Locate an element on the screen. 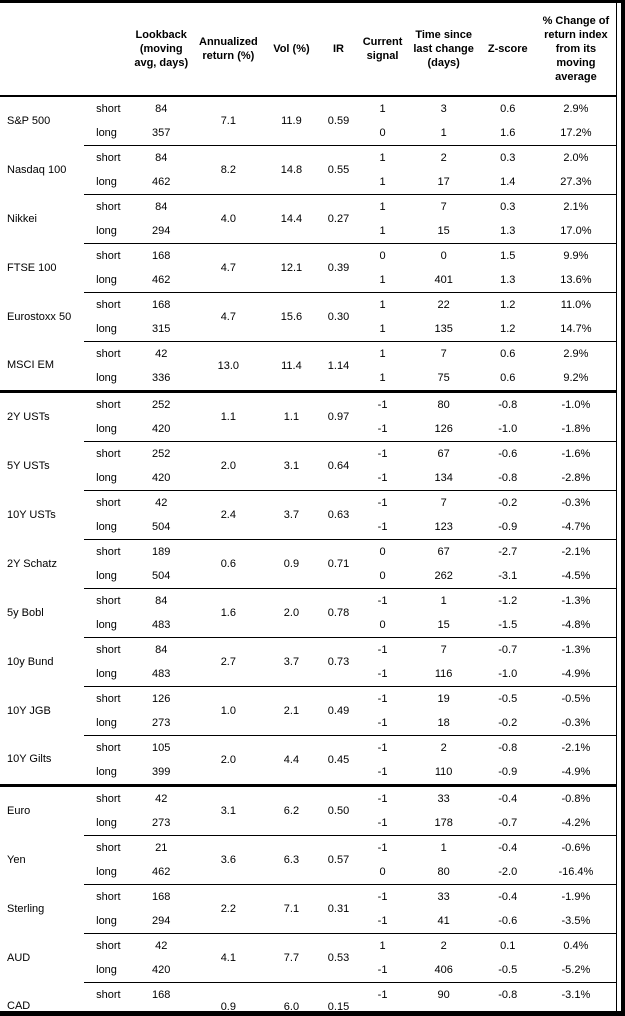  zscore-value: 1.5 is located at coordinates (508, 255).